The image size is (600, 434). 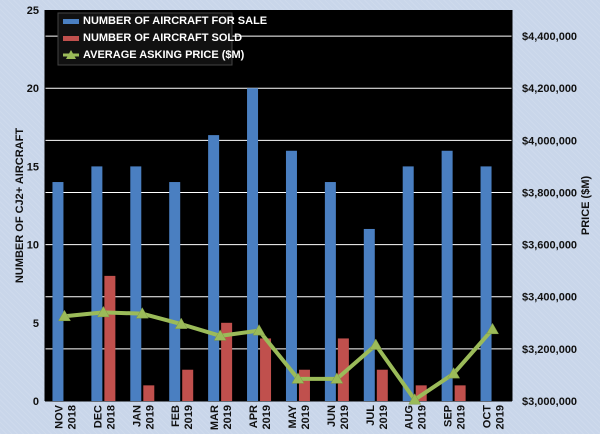 I want to click on left-tick-label: 5, so click(x=36, y=324).